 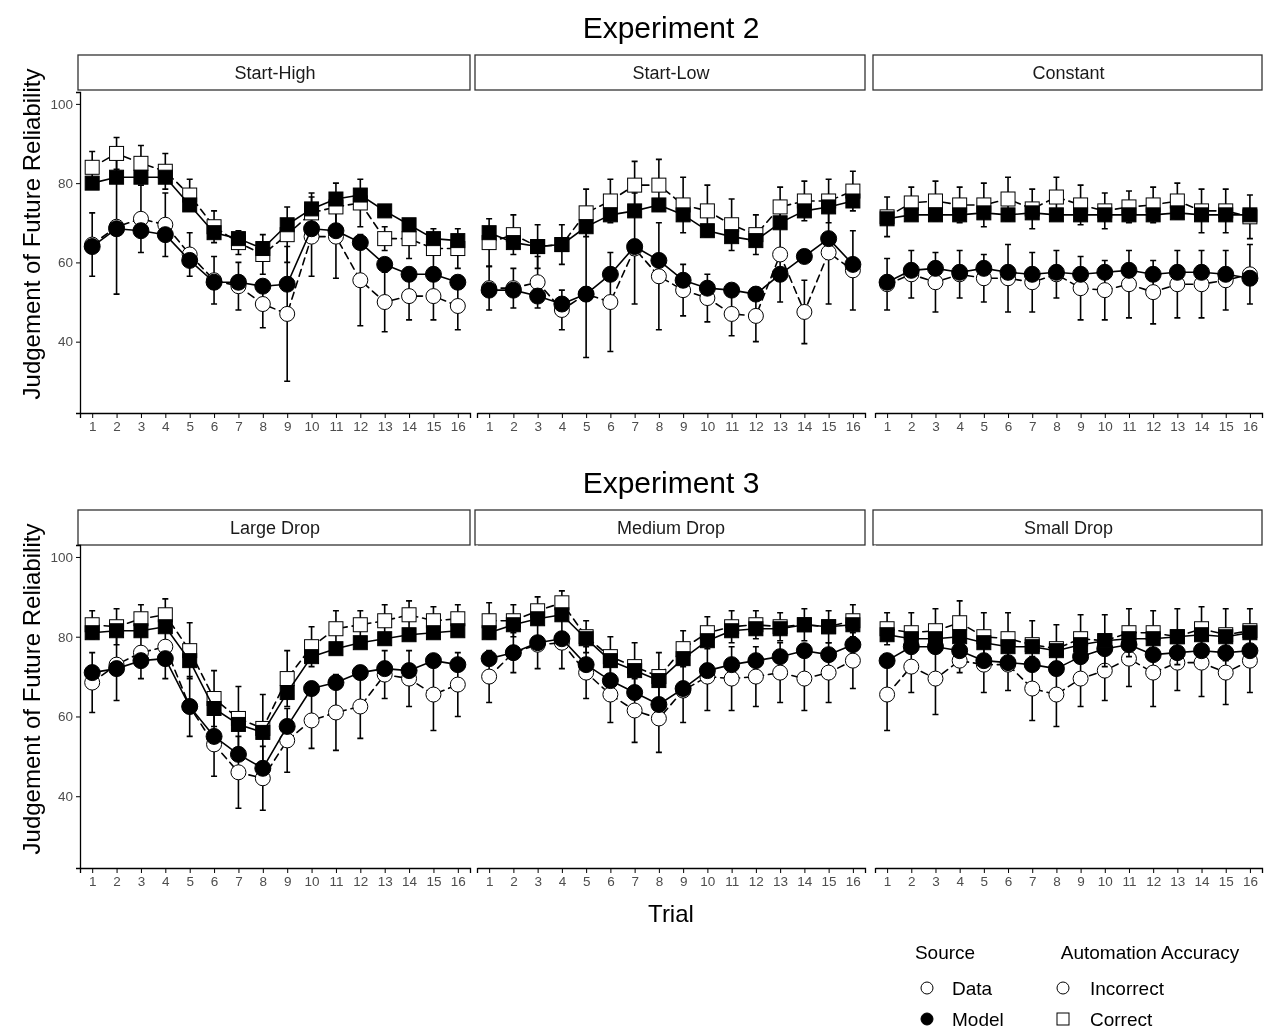 What do you see at coordinates (671, 27) in the screenshot?
I see `text: Experiment 2` at bounding box center [671, 27].